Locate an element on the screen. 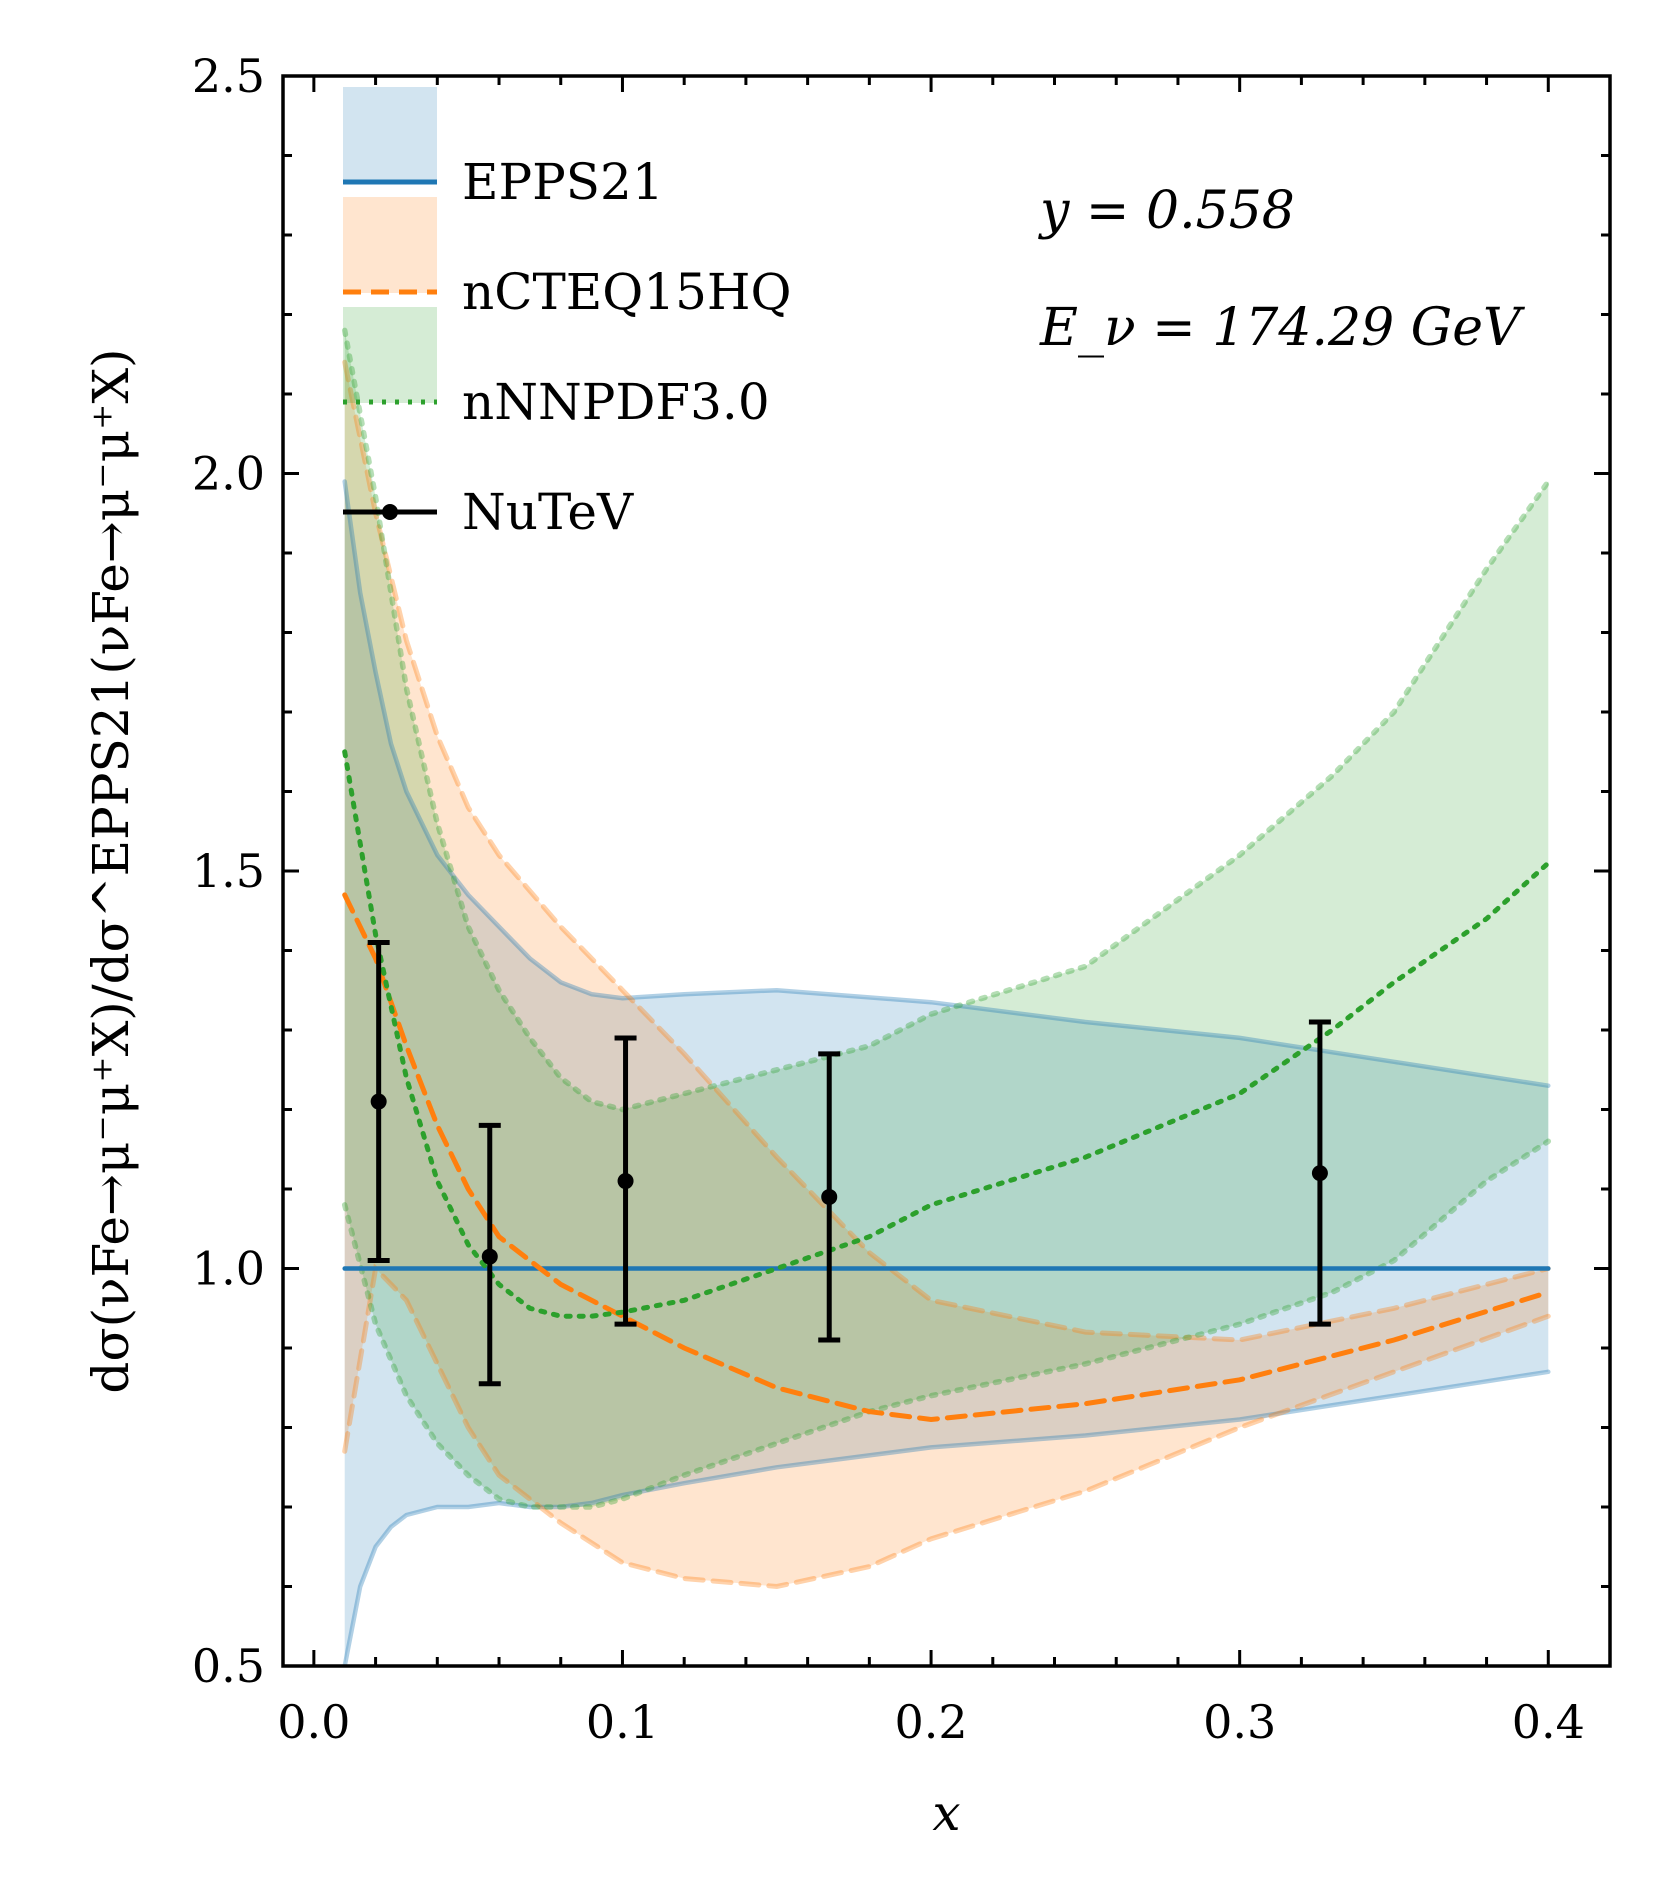  legend-entry-1: nCTEQ15HQ is located at coordinates (567, 259).